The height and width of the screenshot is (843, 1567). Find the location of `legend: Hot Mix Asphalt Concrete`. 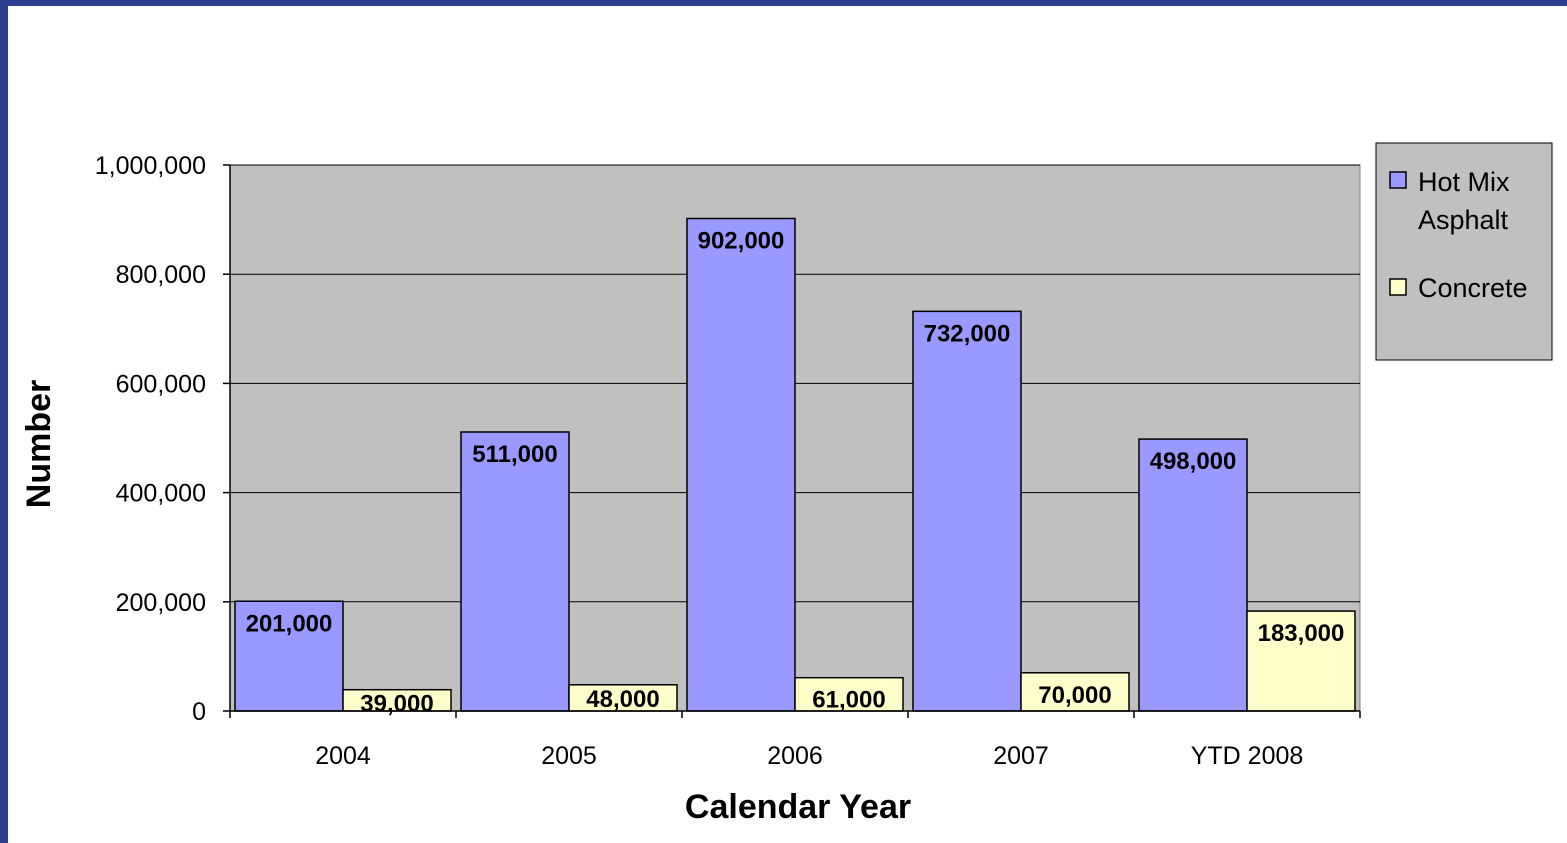

legend: Hot Mix Asphalt Concrete is located at coordinates (1464, 251).